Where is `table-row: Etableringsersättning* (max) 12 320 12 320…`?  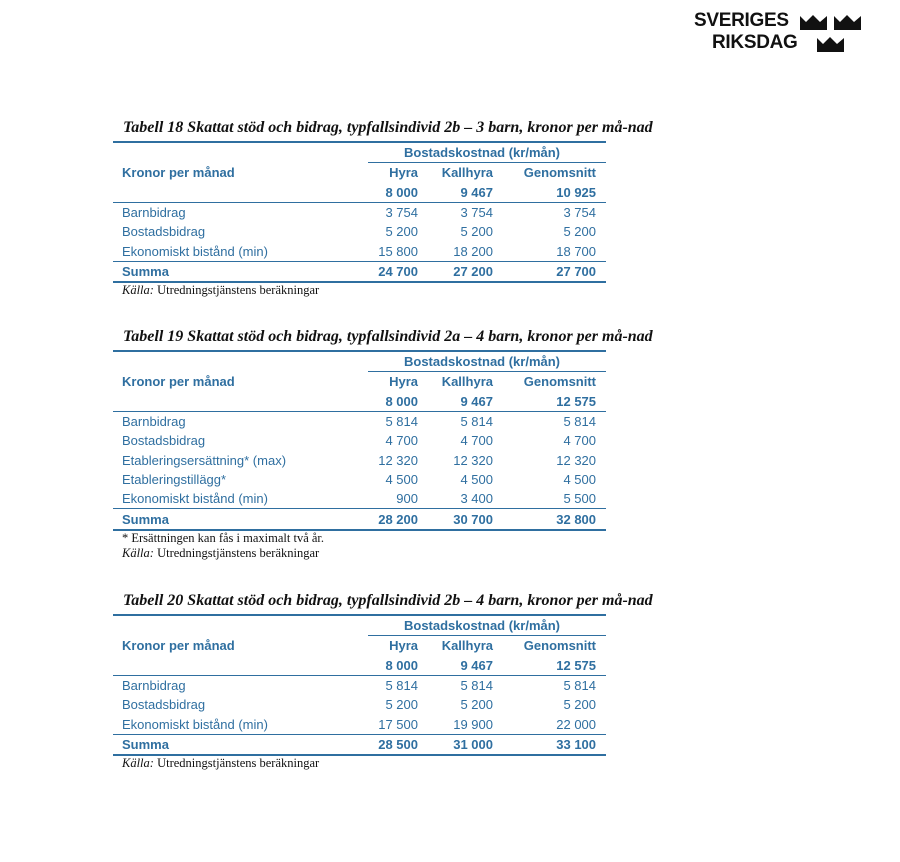
table-row: Etableringsersättning* (max) 12 320 12 320… is located at coordinates (359, 459).